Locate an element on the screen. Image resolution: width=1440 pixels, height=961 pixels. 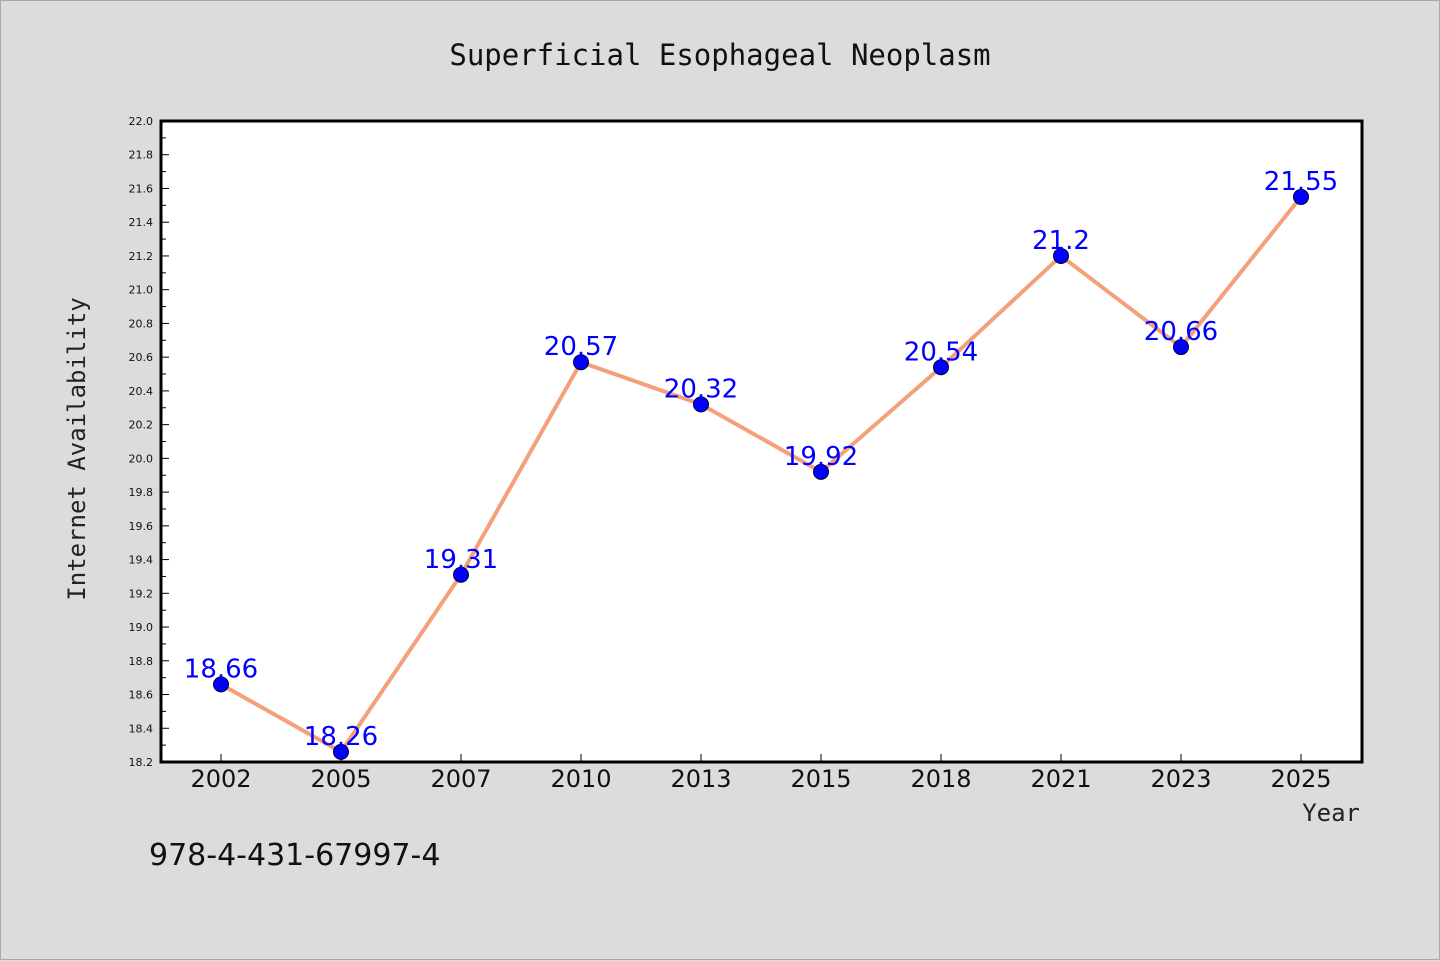
data-label: 20.32 is located at coordinates (701, 389).